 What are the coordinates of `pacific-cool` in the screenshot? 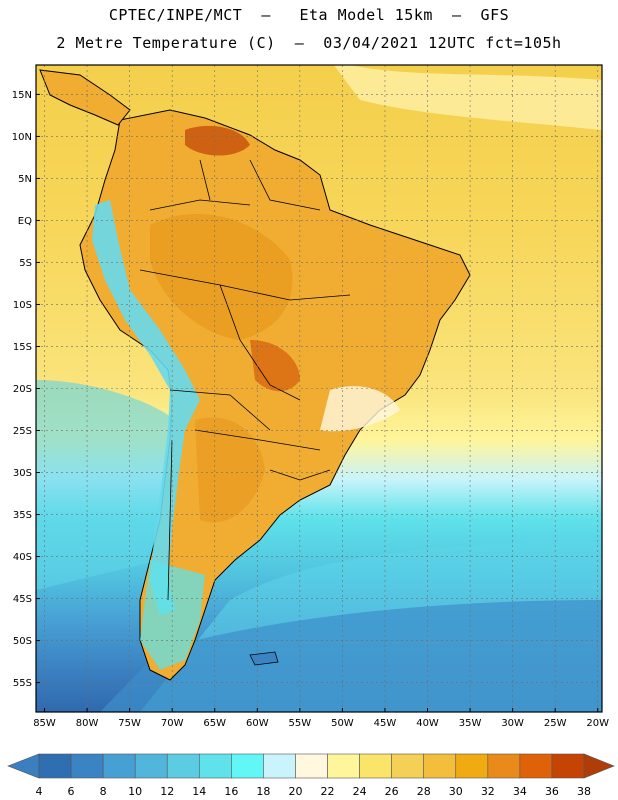 It's located at (105, 485).